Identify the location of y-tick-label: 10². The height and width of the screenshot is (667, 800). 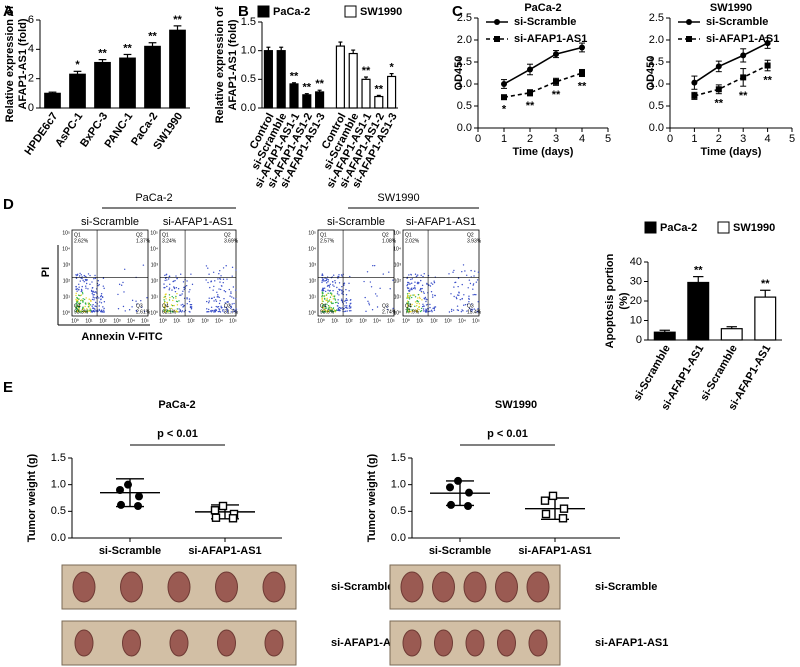
(155, 281).